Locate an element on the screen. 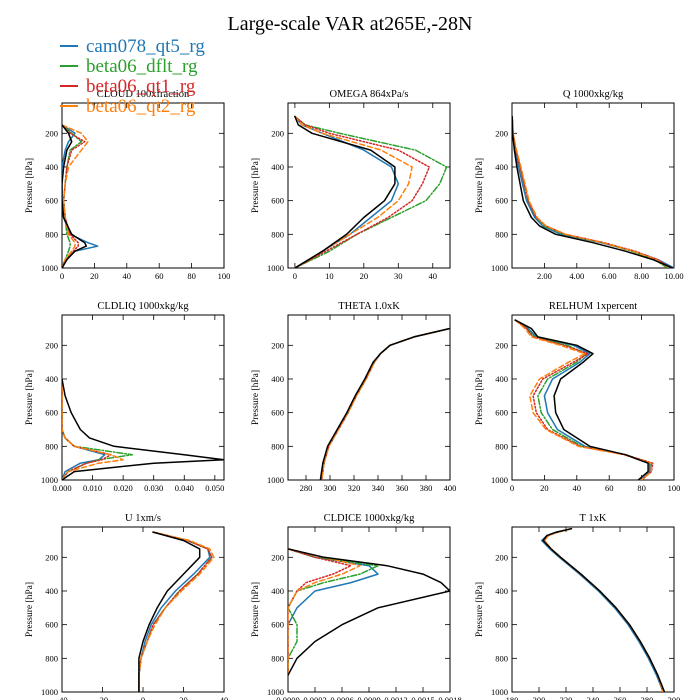 The width and height of the screenshot is (700, 700). x-tick-label: 180 is located at coordinates (512, 697).